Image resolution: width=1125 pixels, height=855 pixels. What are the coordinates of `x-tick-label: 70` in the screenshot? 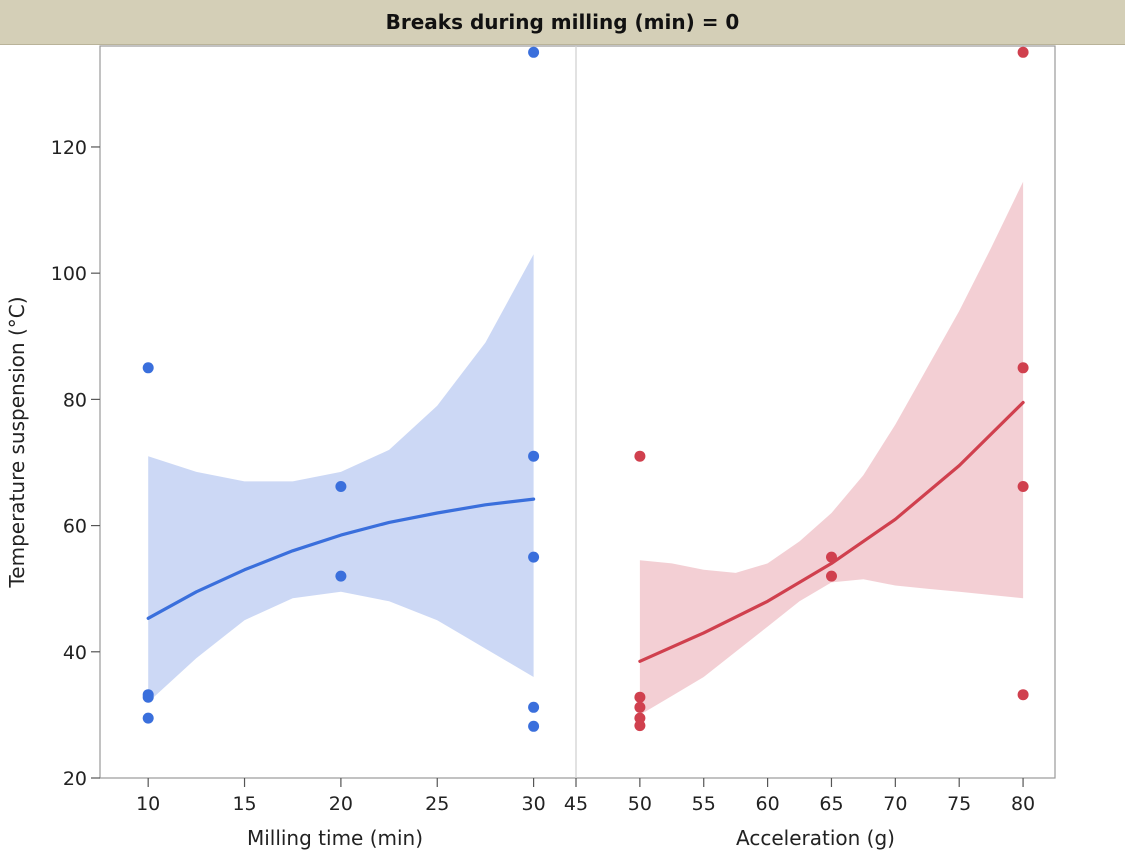 It's located at (895, 804).